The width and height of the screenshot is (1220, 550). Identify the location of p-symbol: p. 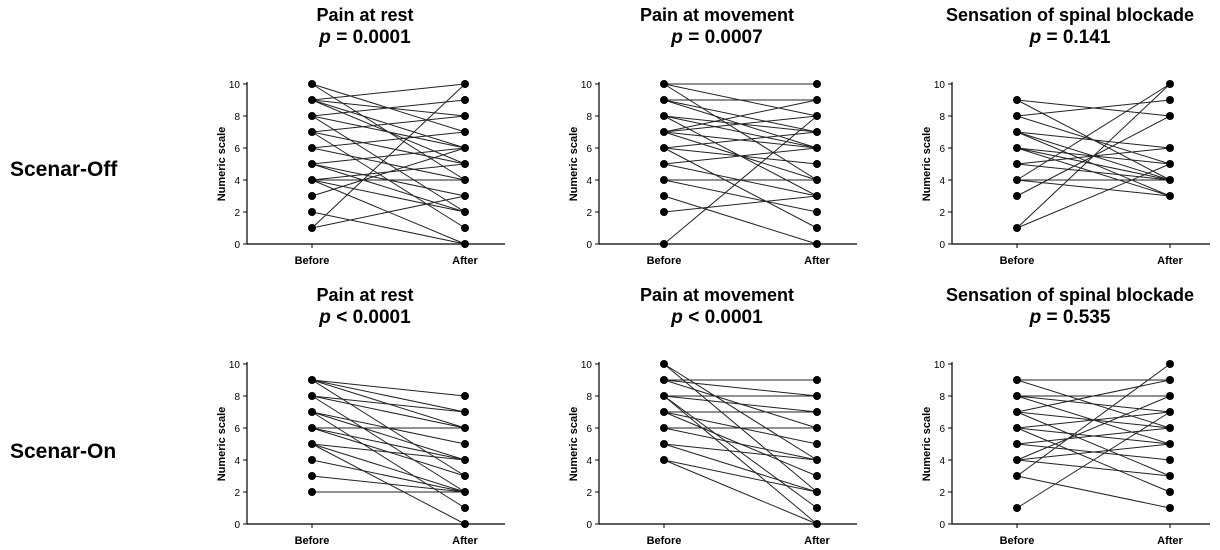
(677, 37).